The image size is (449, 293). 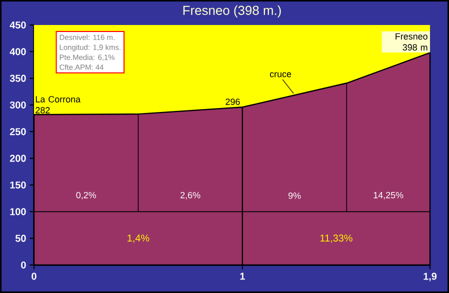 I want to click on annotation: cruce, so click(x=281, y=75).